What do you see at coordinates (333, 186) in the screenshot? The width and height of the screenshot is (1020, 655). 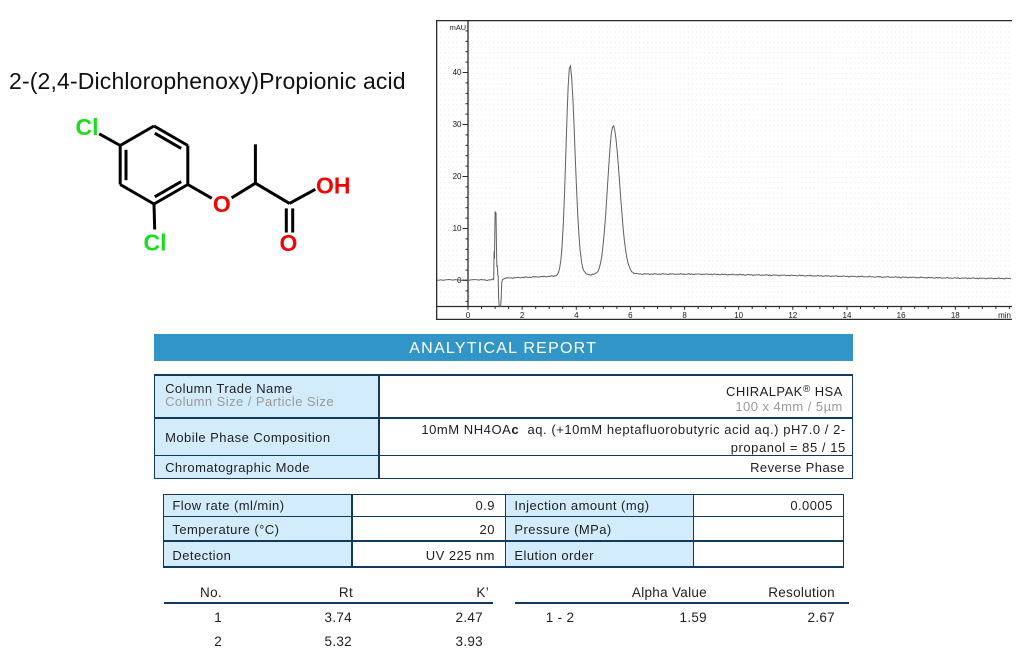 I see `svg-text: OH` at bounding box center [333, 186].